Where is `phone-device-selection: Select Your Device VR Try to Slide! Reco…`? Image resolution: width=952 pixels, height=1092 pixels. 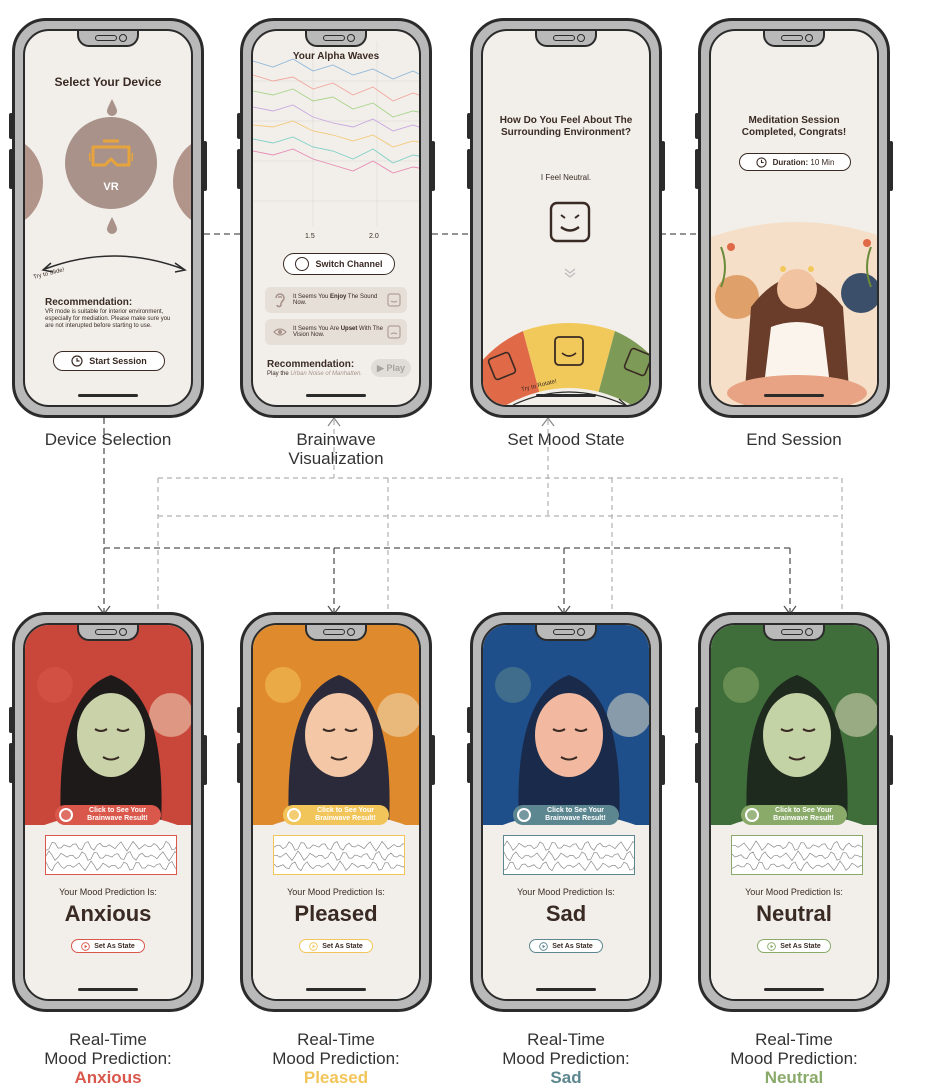 phone-device-selection: Select Your Device VR Try to Slide! Reco… is located at coordinates (108, 218).